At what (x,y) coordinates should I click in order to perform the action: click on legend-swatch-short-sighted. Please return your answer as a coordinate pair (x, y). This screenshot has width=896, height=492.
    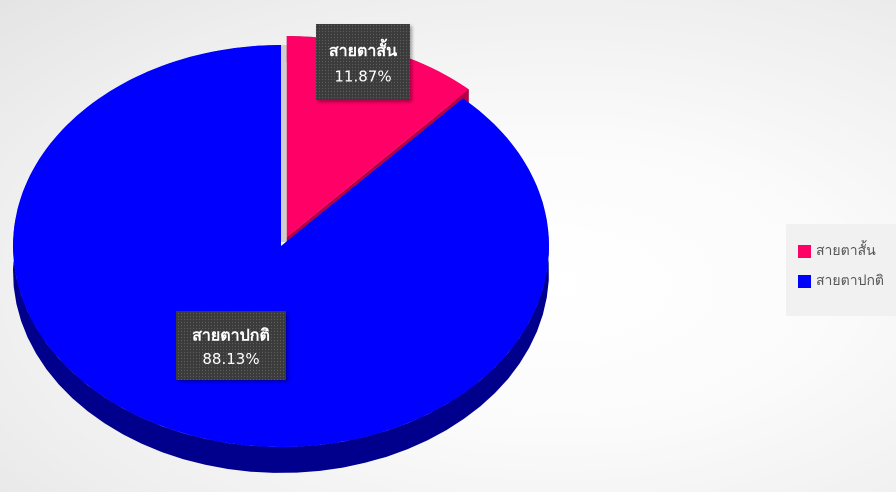
    Looking at the image, I should click on (804, 251).